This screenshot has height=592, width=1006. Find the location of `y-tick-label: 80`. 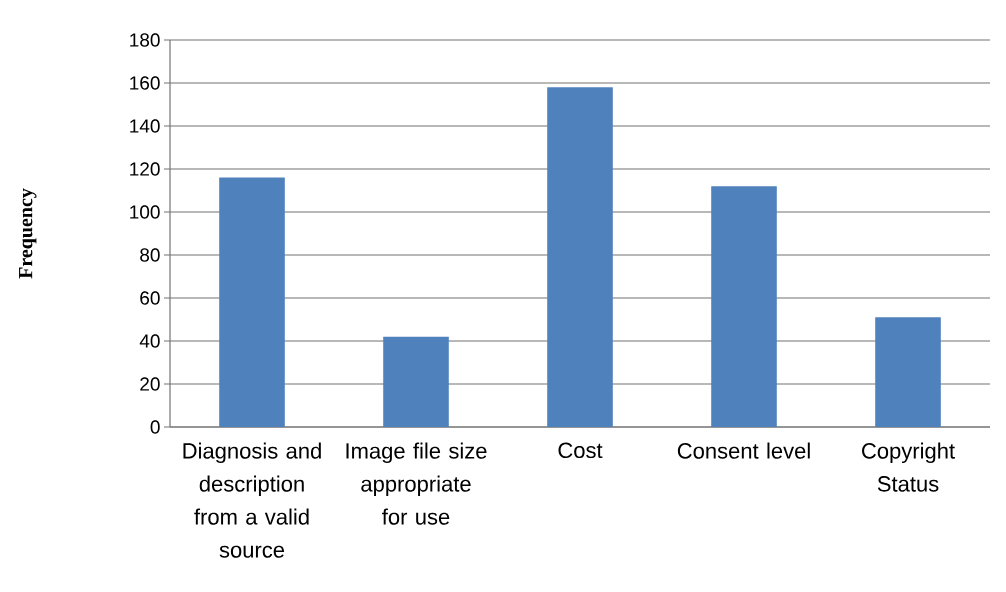

y-tick-label: 80 is located at coordinates (150, 255).